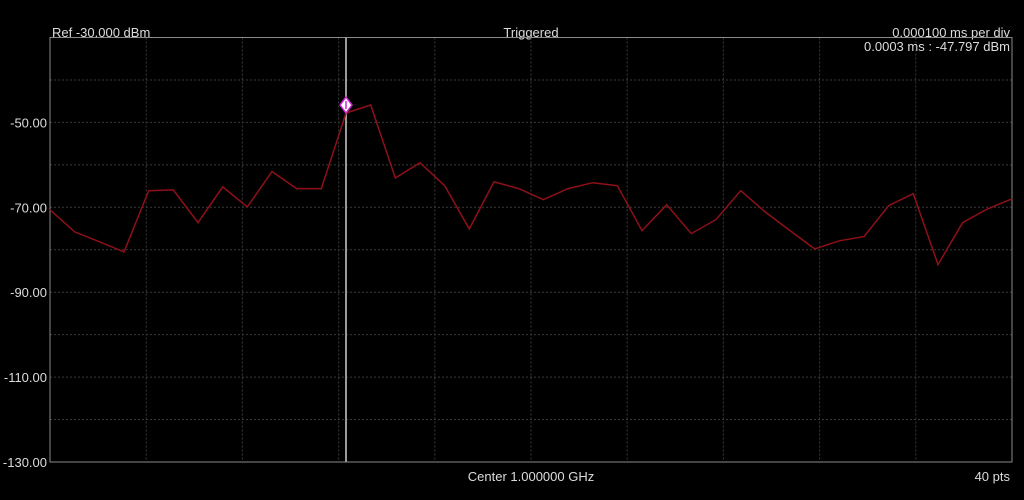 The image size is (1024, 500). What do you see at coordinates (993, 476) in the screenshot?
I see `points-label: 40 pts` at bounding box center [993, 476].